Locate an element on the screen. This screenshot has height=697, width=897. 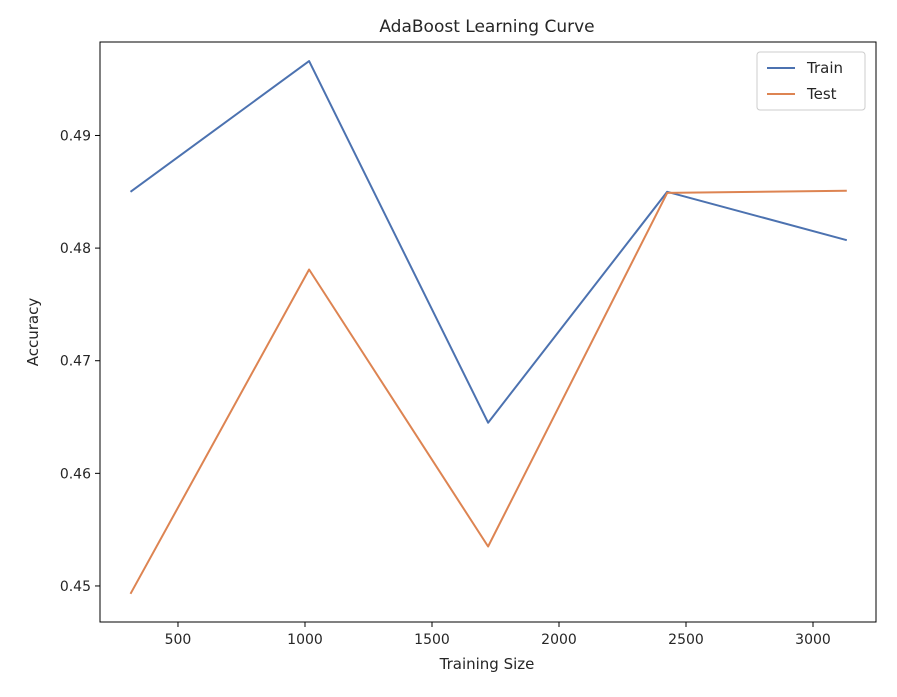
y-tick-label: 0.46 is located at coordinates (75, 474).